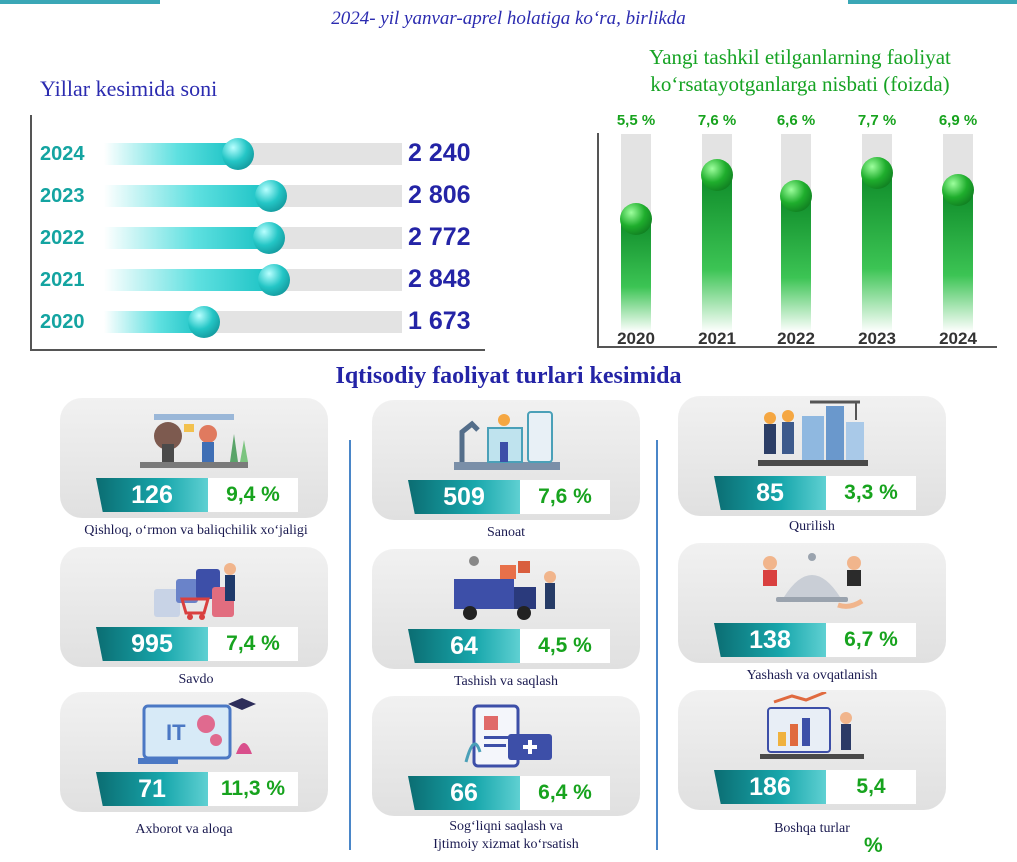 Image resolution: width=1017 pixels, height=862 pixels. What do you see at coordinates (506, 826) in the screenshot?
I see `sector-label-health-line1: Sog‘liqni saqlash va` at bounding box center [506, 826].